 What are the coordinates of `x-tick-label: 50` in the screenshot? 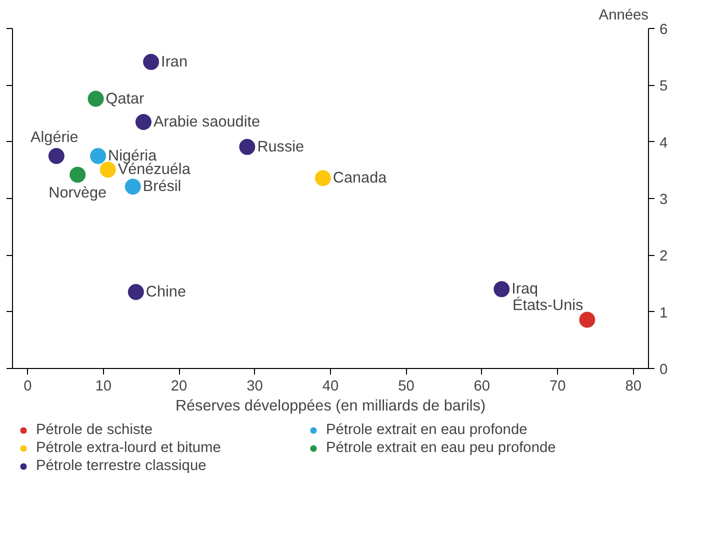 It's located at (406, 386).